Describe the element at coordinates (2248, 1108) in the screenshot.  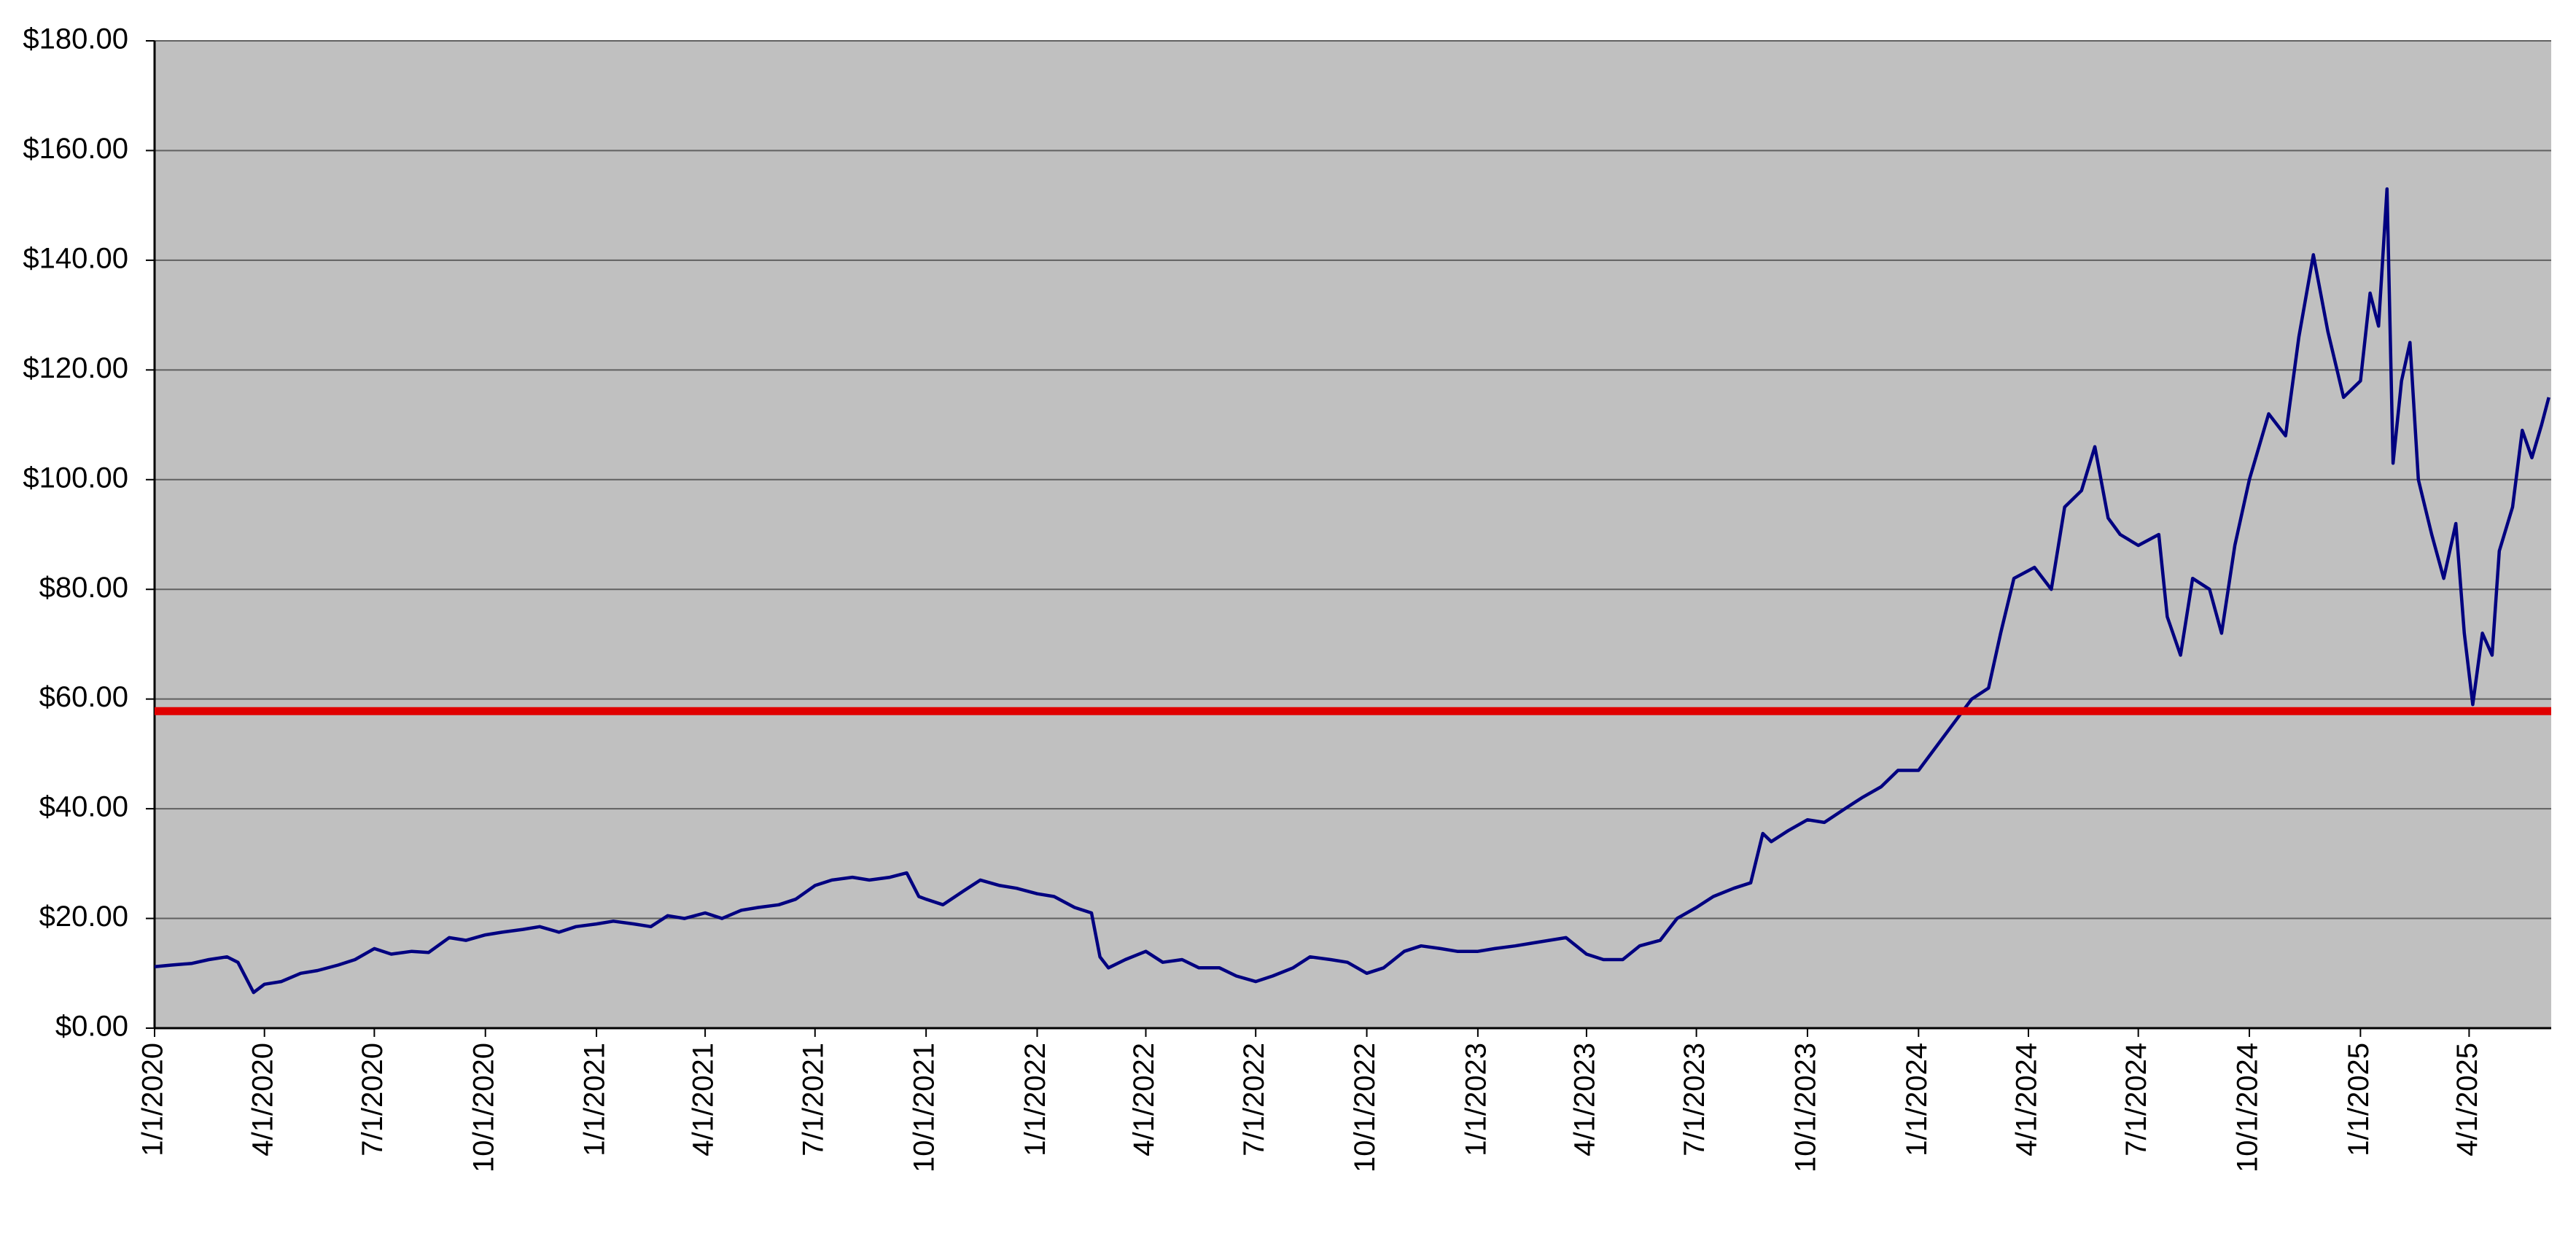
I see `x-tick-label: 10/1/2024` at that location.